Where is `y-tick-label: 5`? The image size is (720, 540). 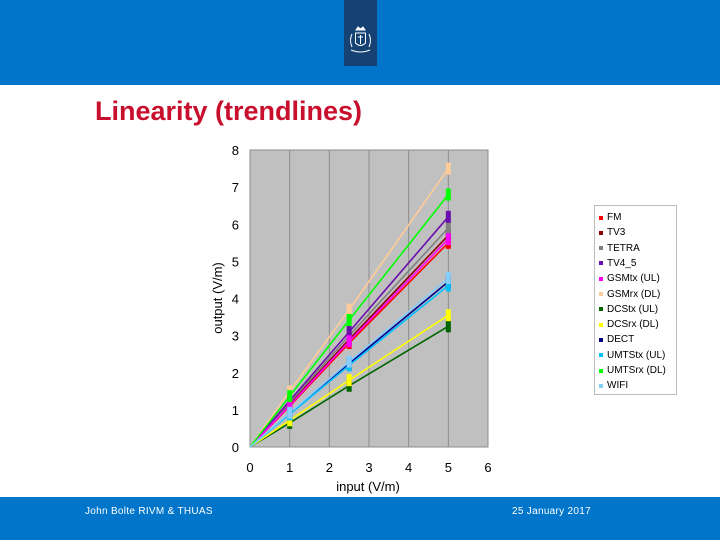 y-tick-label: 5 is located at coordinates (235, 261).